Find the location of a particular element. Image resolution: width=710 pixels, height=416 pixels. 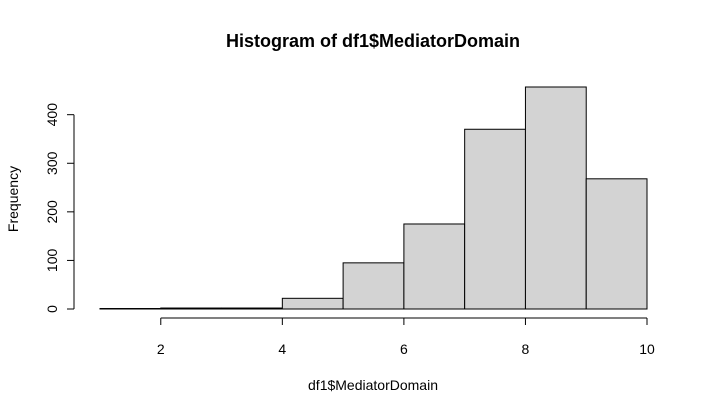

y-tick-label-100: 100 is located at coordinates (52, 261).